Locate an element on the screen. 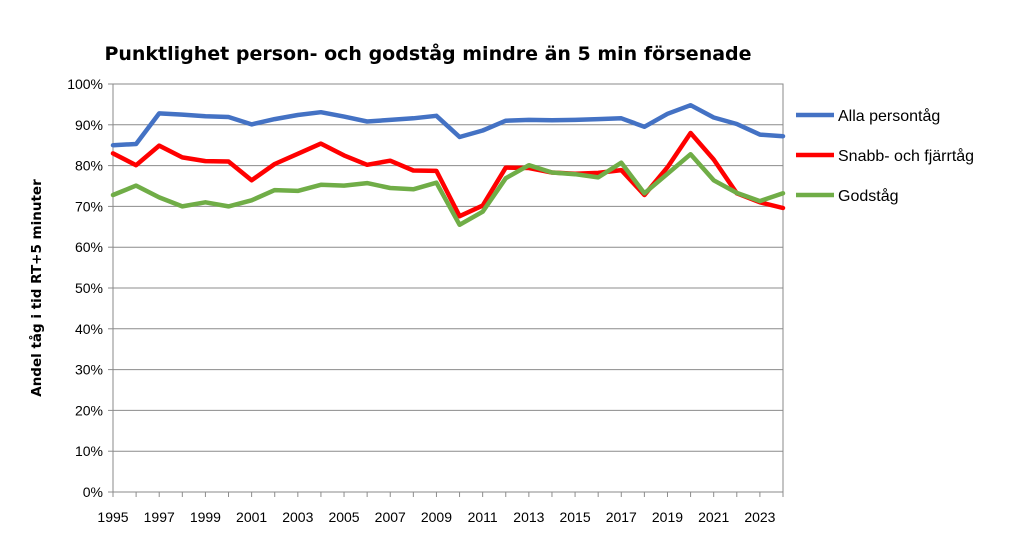 This screenshot has width=1014, height=543. x-tick-label: 1995 is located at coordinates (112, 517).